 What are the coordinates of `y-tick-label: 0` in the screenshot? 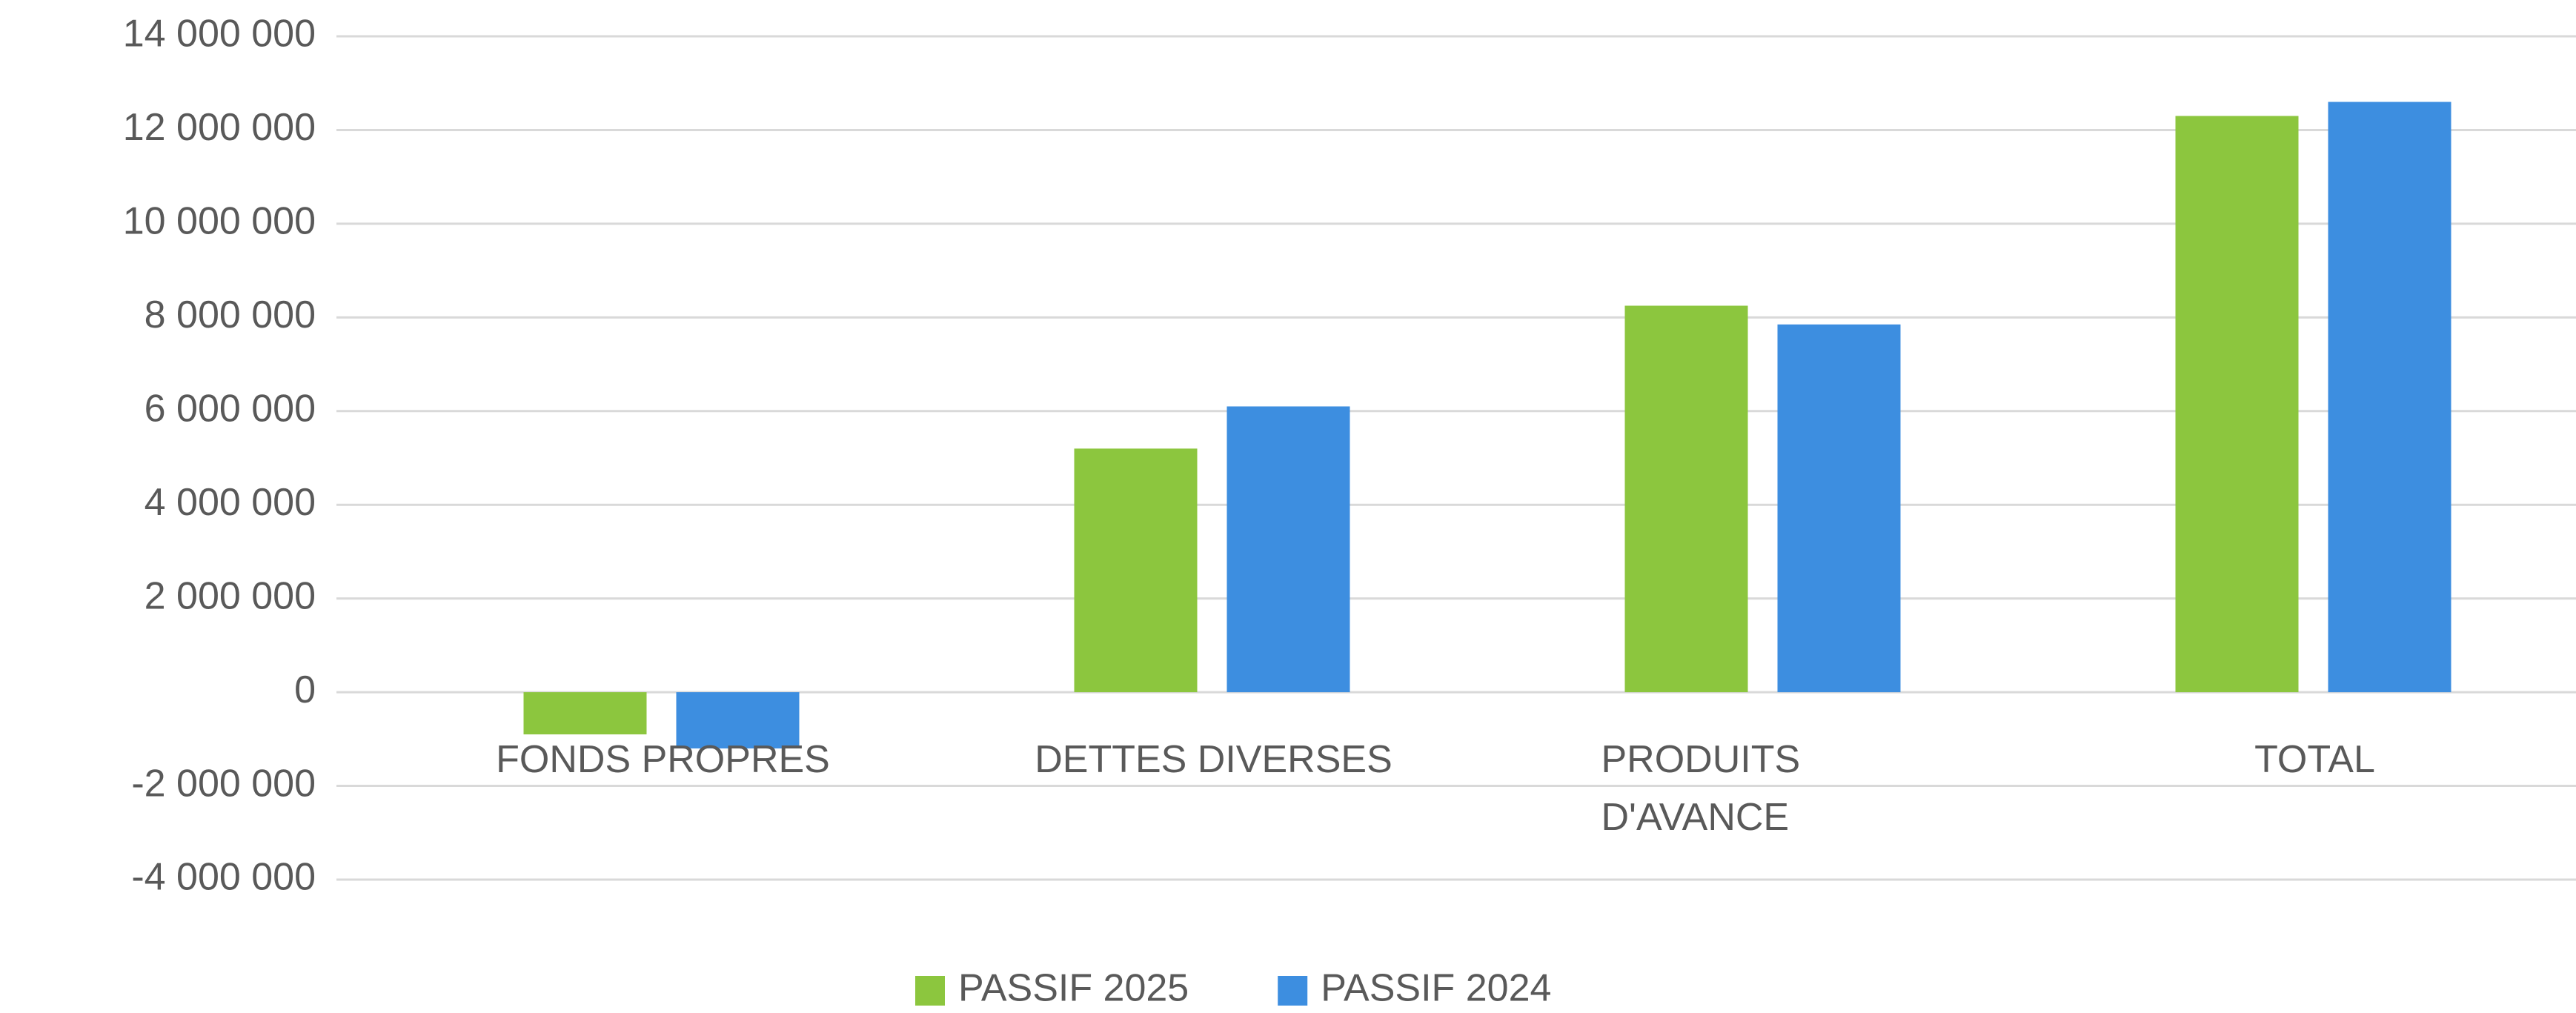 It's located at (305, 689).